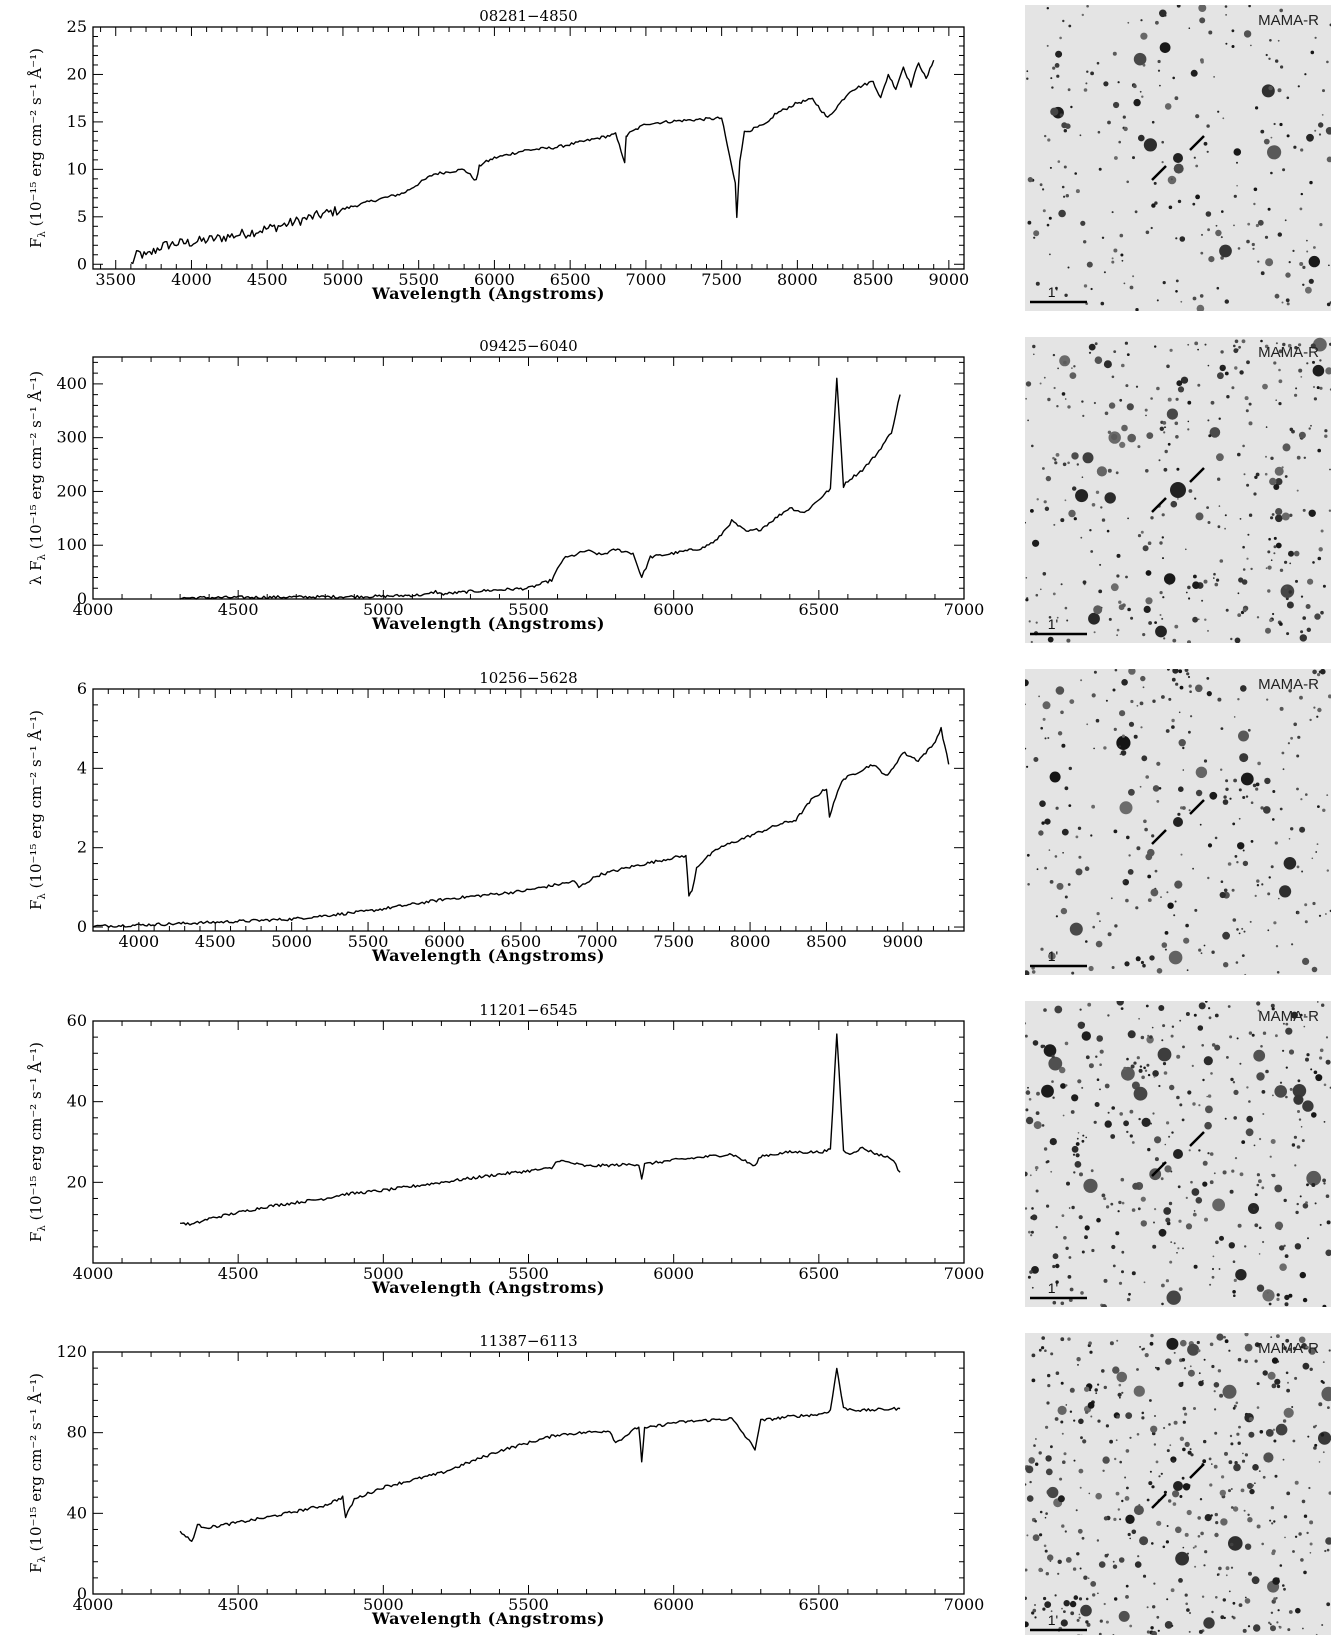 This screenshot has height=1640, width=1337. What do you see at coordinates (82, 216) in the screenshot?
I see `y-tick-label: 5` at bounding box center [82, 216].